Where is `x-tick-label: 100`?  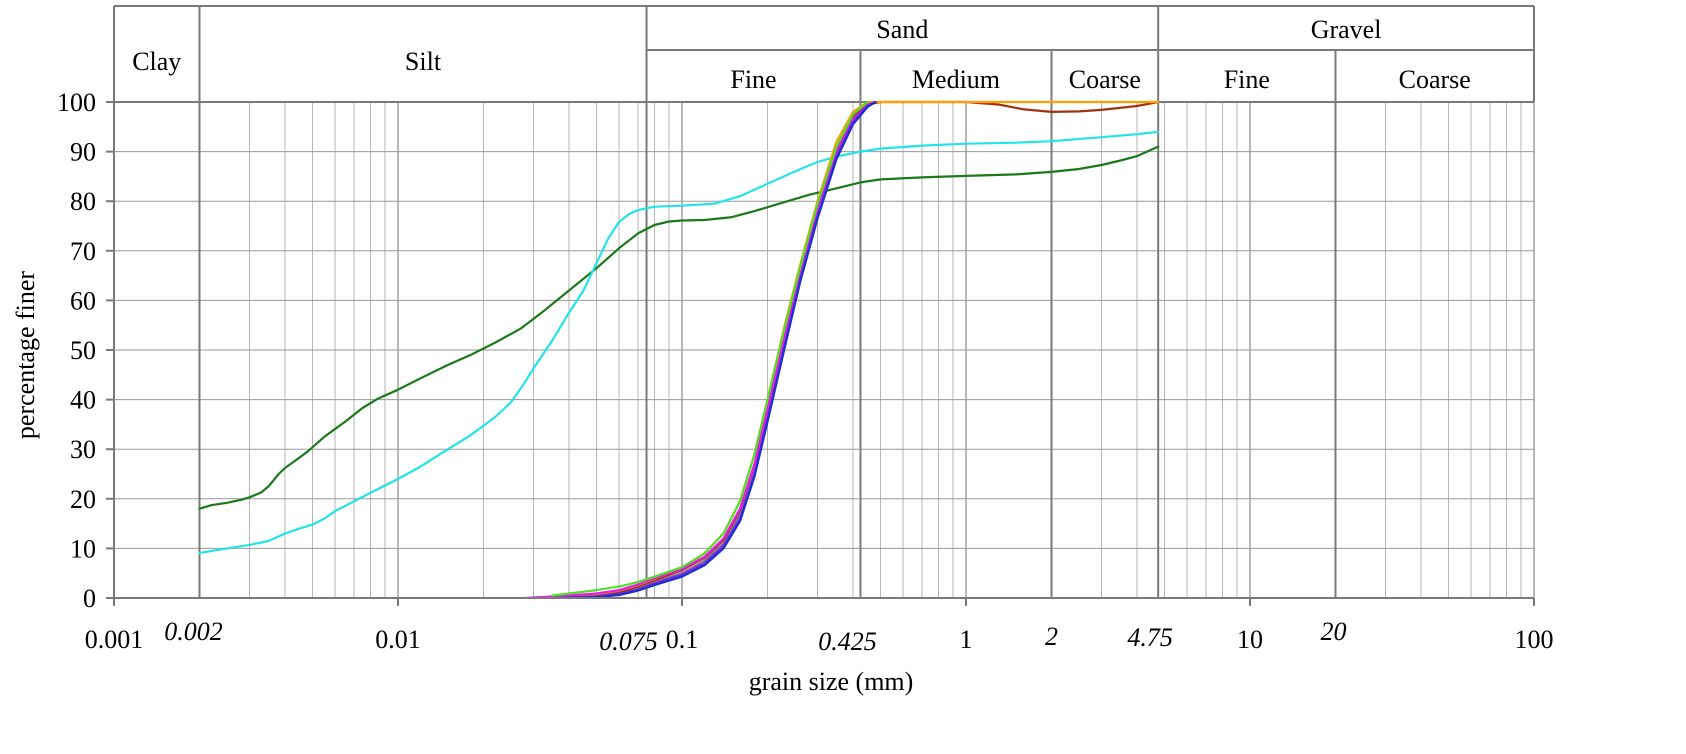 x-tick-label: 100 is located at coordinates (1534, 639).